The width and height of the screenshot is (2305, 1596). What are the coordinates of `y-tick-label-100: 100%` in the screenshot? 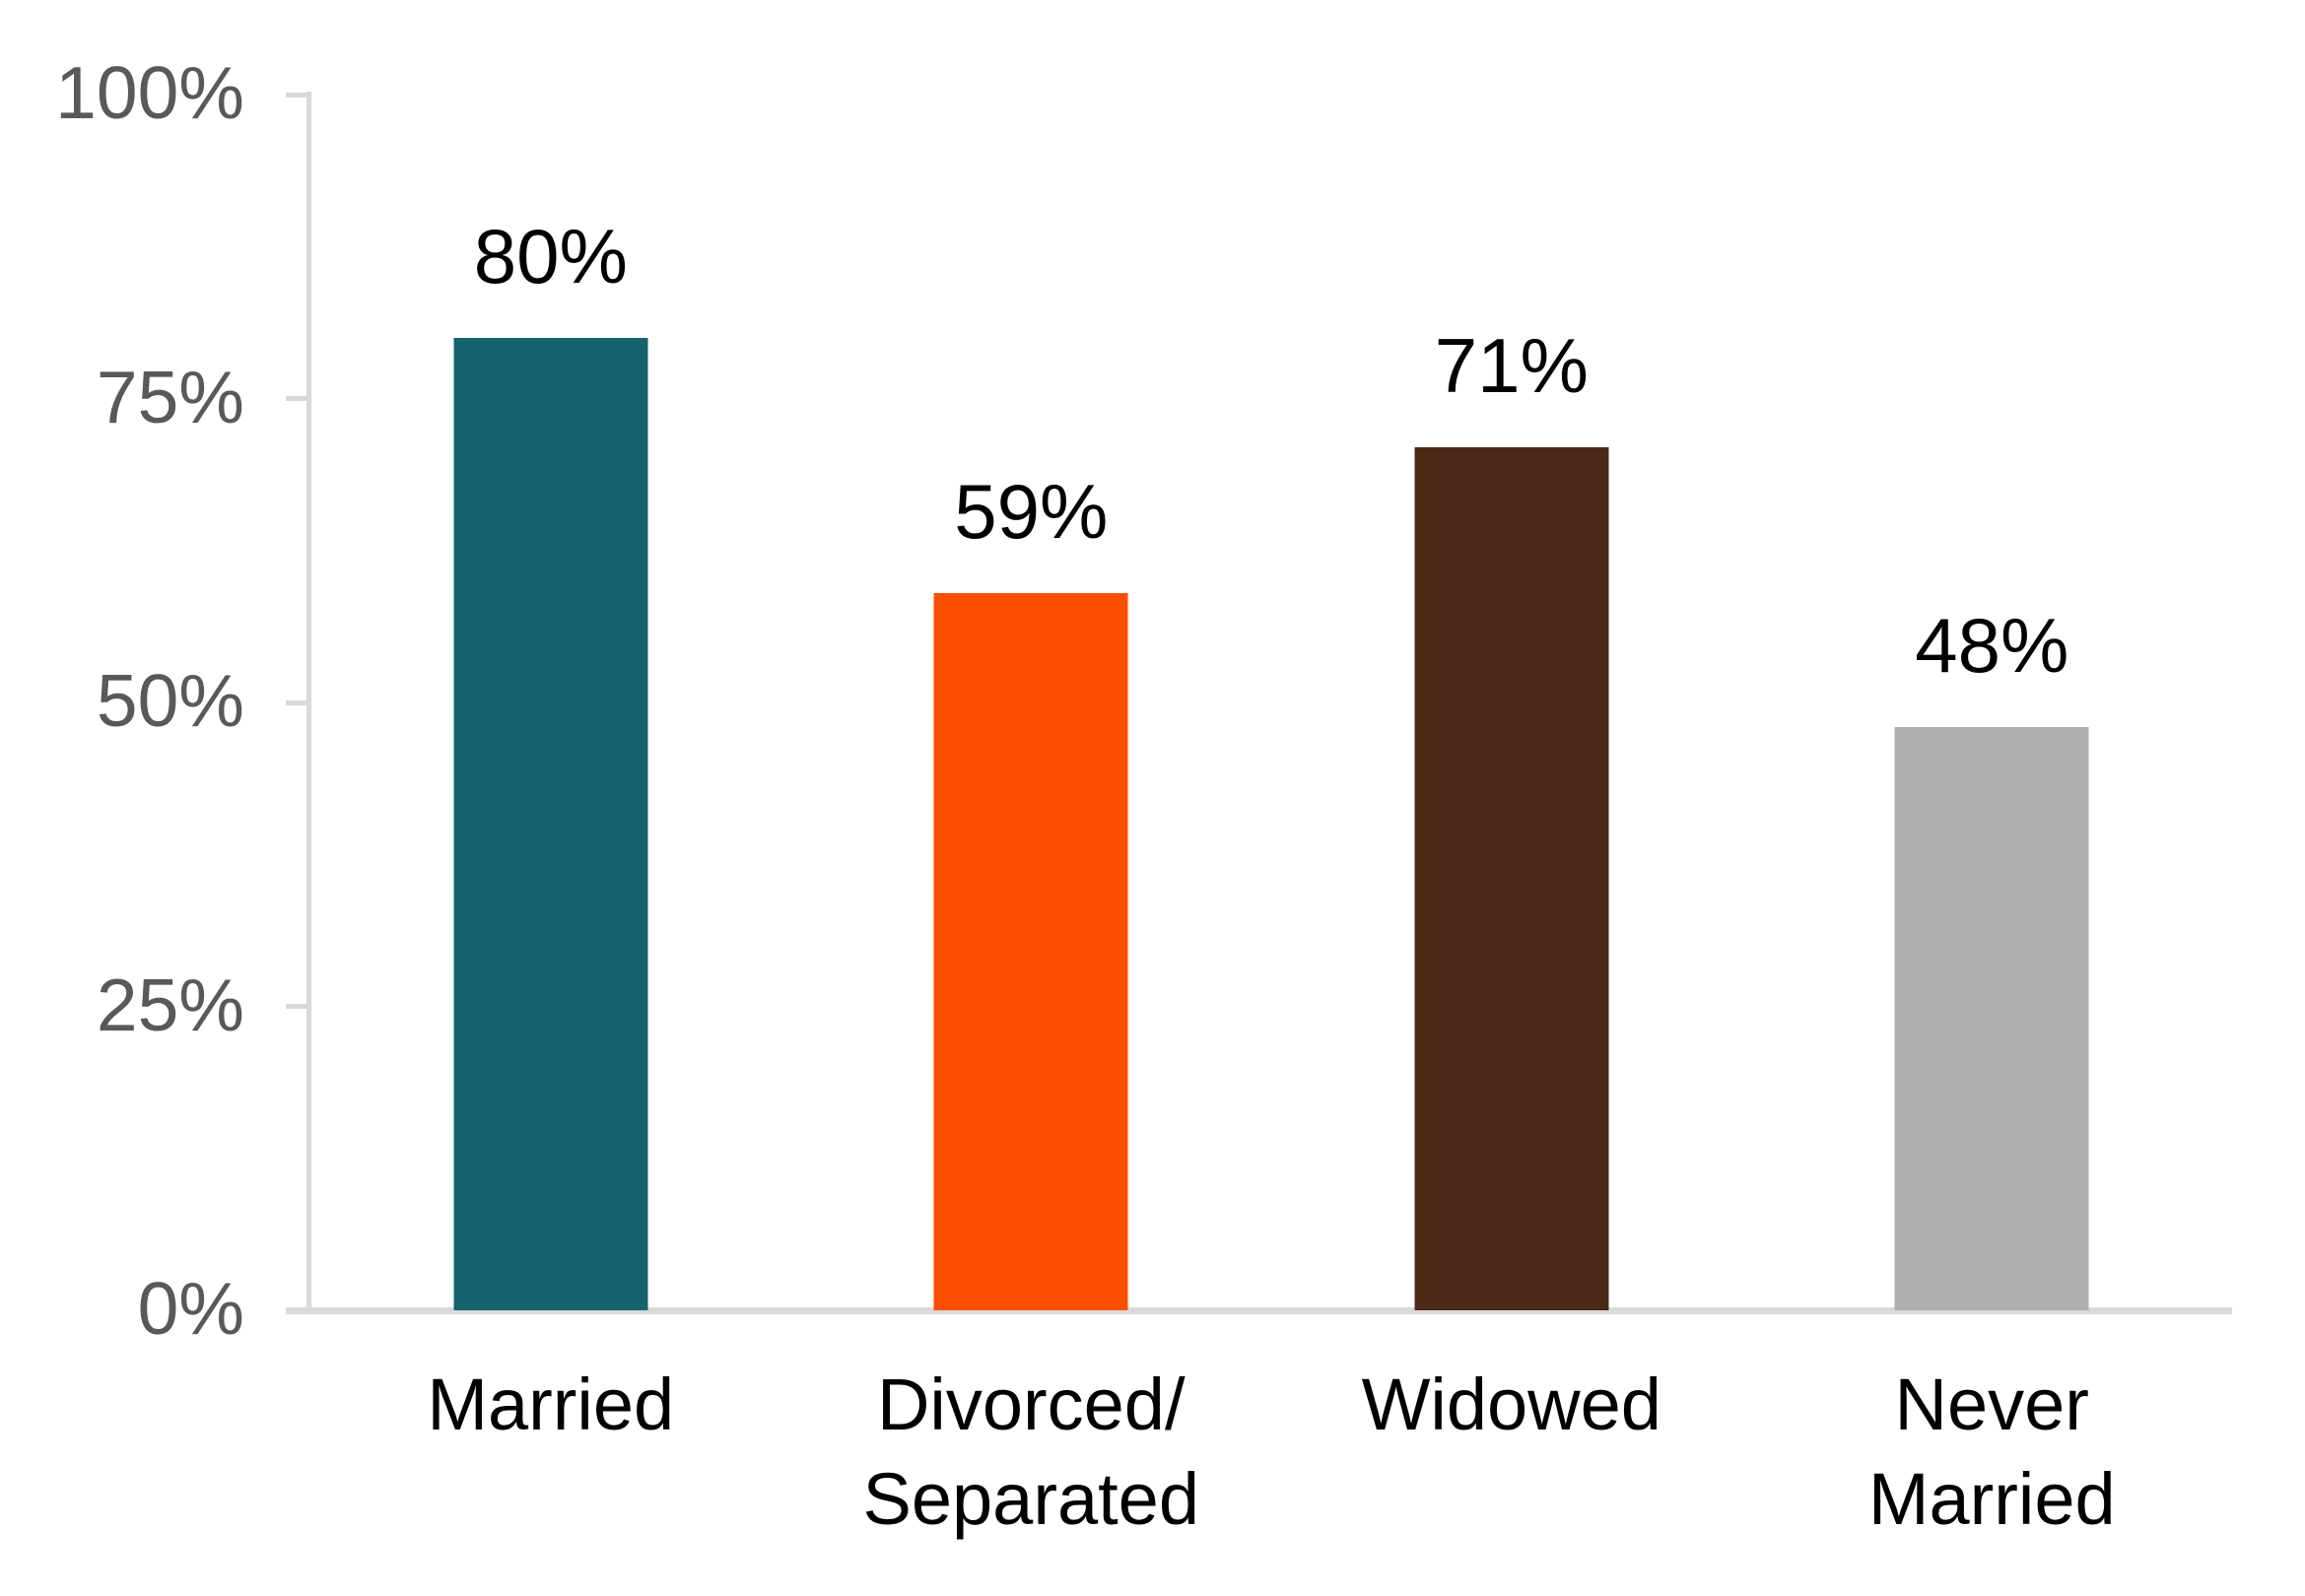 It's located at (149, 92).